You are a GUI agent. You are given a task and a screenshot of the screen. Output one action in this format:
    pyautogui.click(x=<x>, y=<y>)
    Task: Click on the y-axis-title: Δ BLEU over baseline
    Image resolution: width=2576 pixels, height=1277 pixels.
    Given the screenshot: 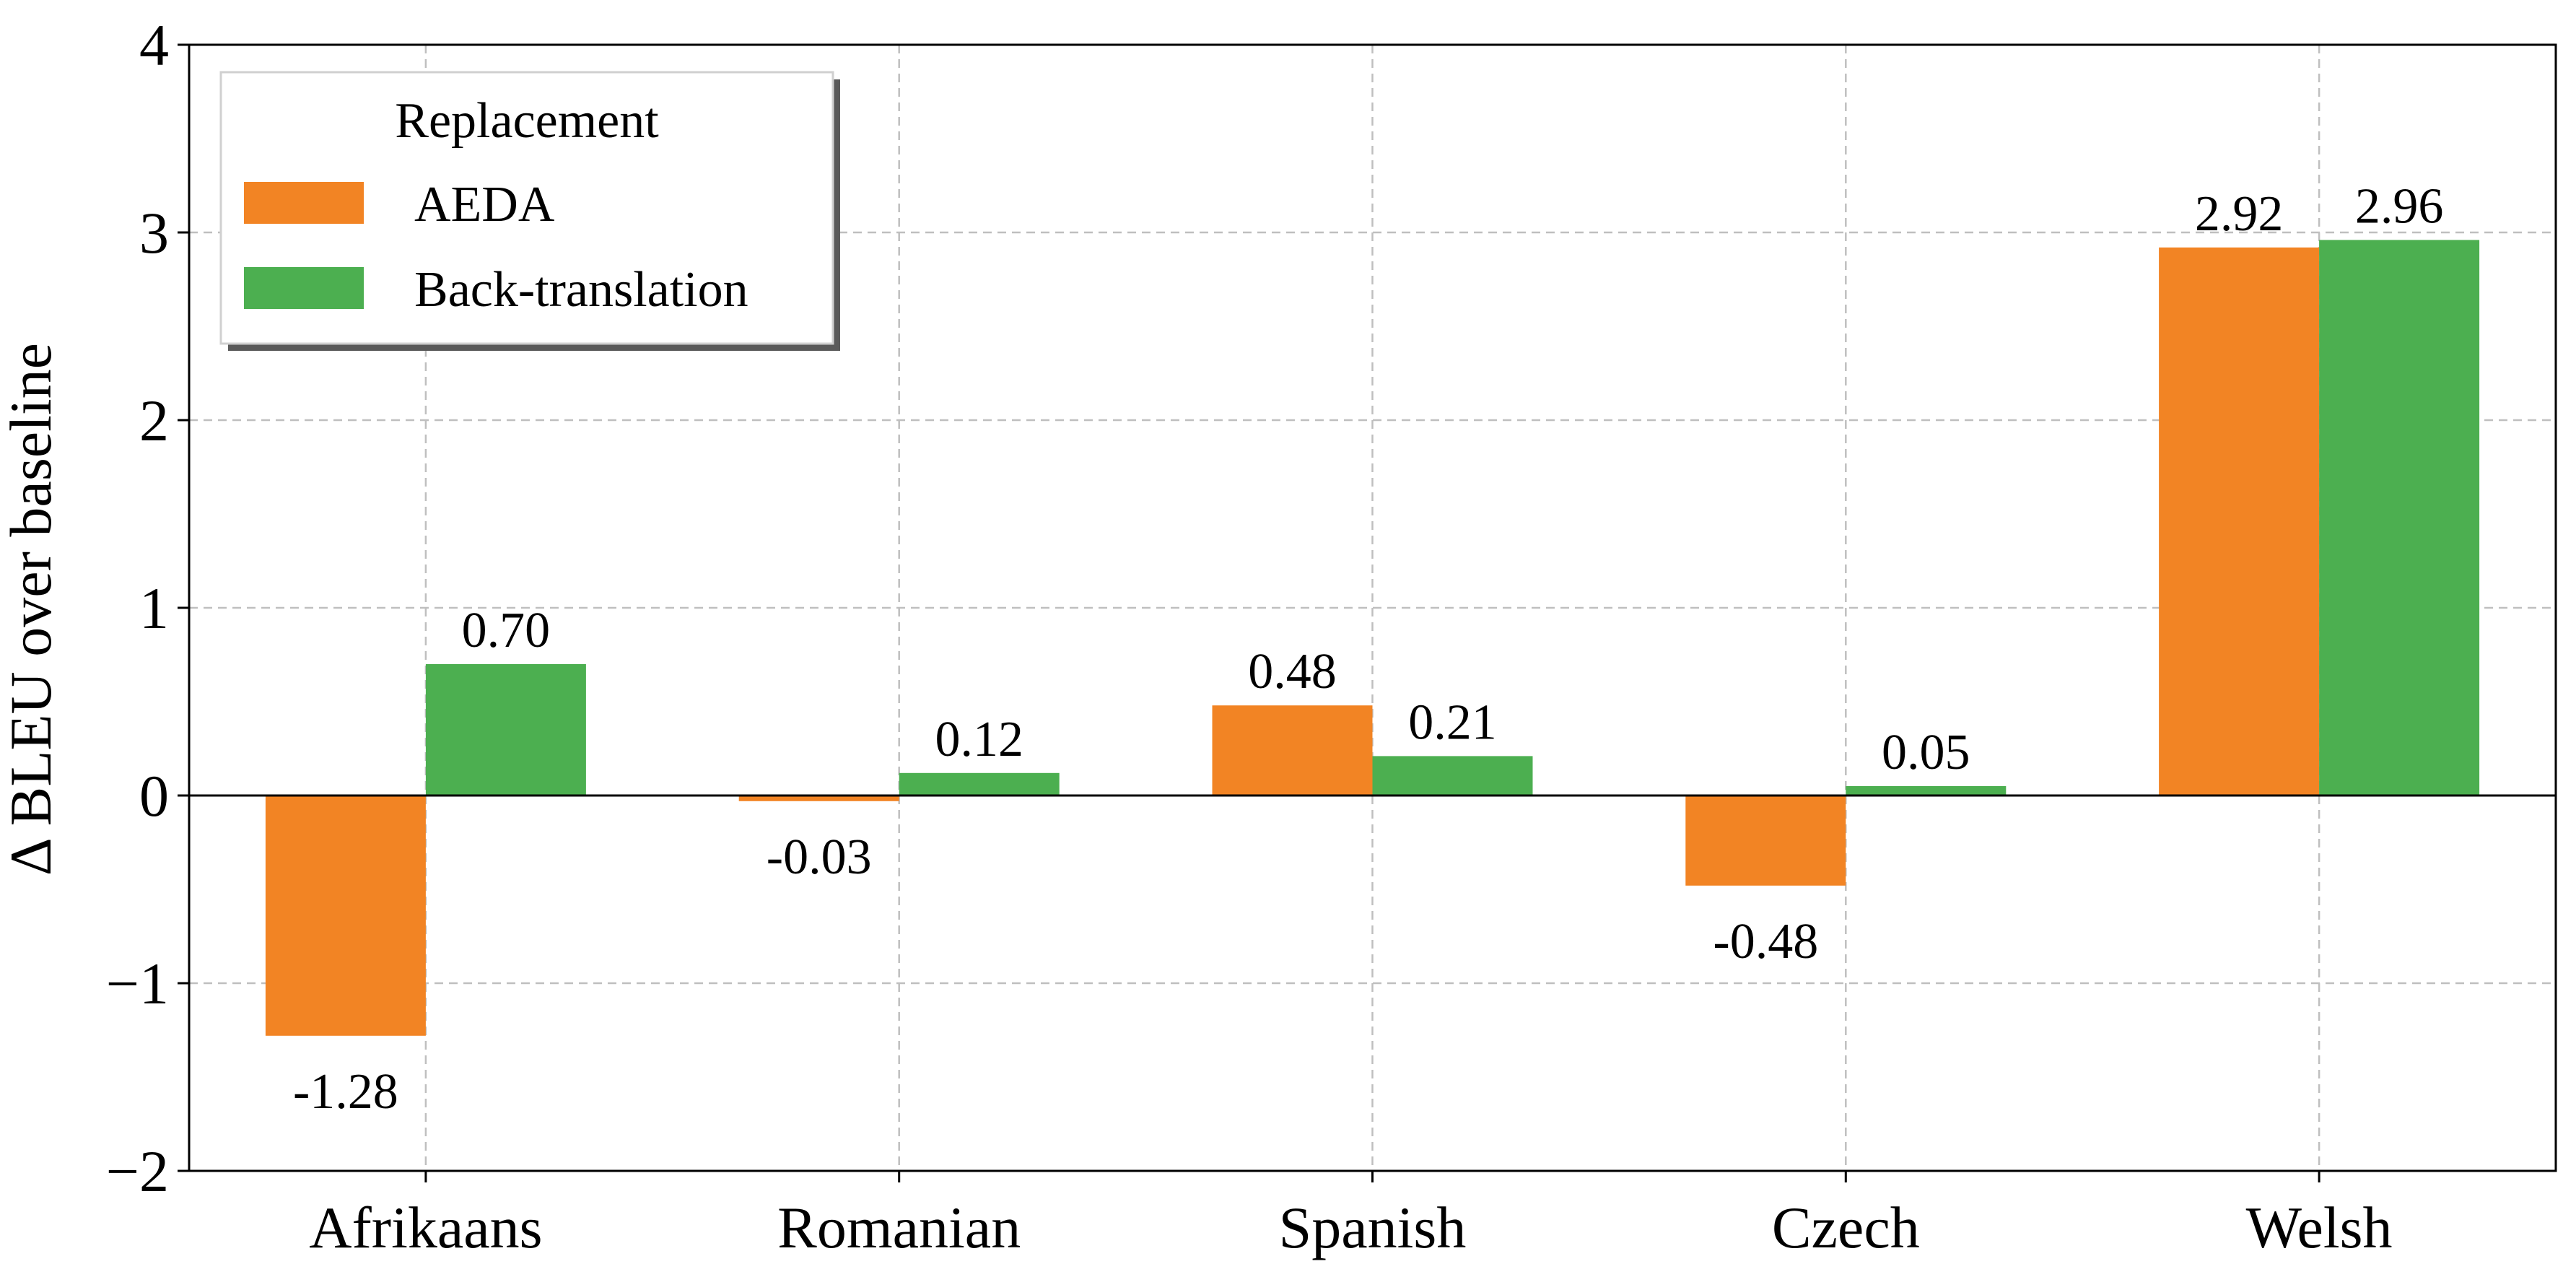 What is the action you would take?
    pyautogui.click(x=32, y=609)
    